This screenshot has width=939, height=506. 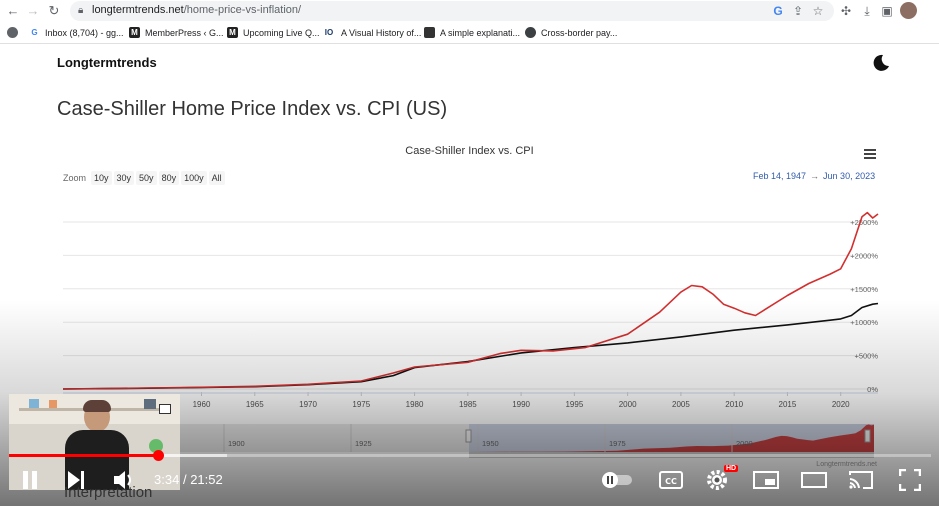 What do you see at coordinates (81, 10) in the screenshot?
I see `lock-icon: 🔒︎` at bounding box center [81, 10].